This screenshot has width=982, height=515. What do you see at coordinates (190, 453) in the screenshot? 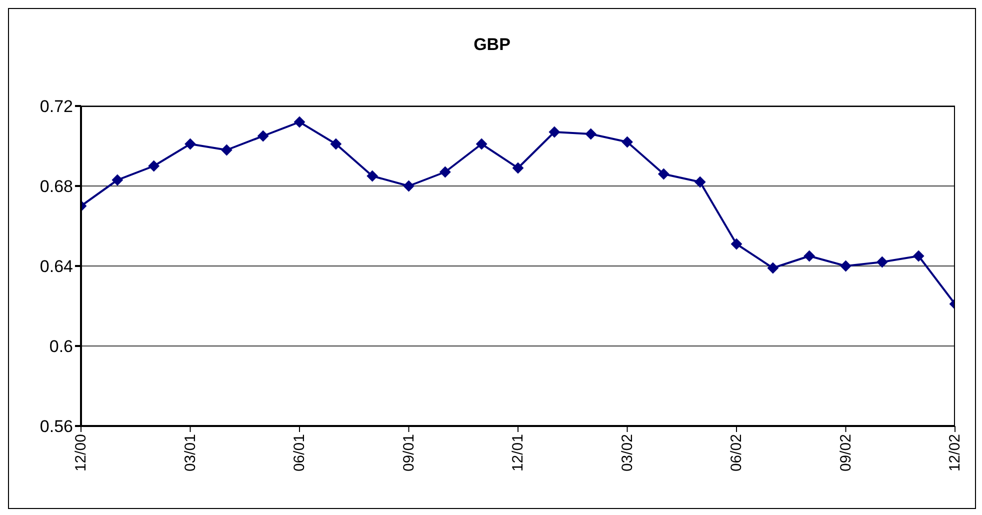
I see `x-tick-label: 03/01` at bounding box center [190, 453].